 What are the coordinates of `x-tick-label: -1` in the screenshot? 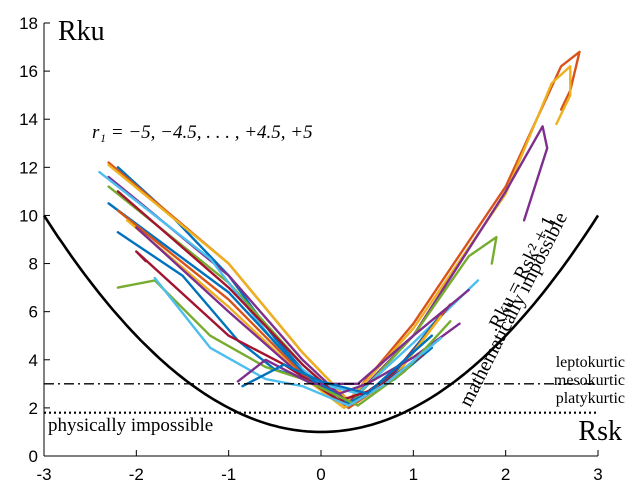 It's located at (228, 474).